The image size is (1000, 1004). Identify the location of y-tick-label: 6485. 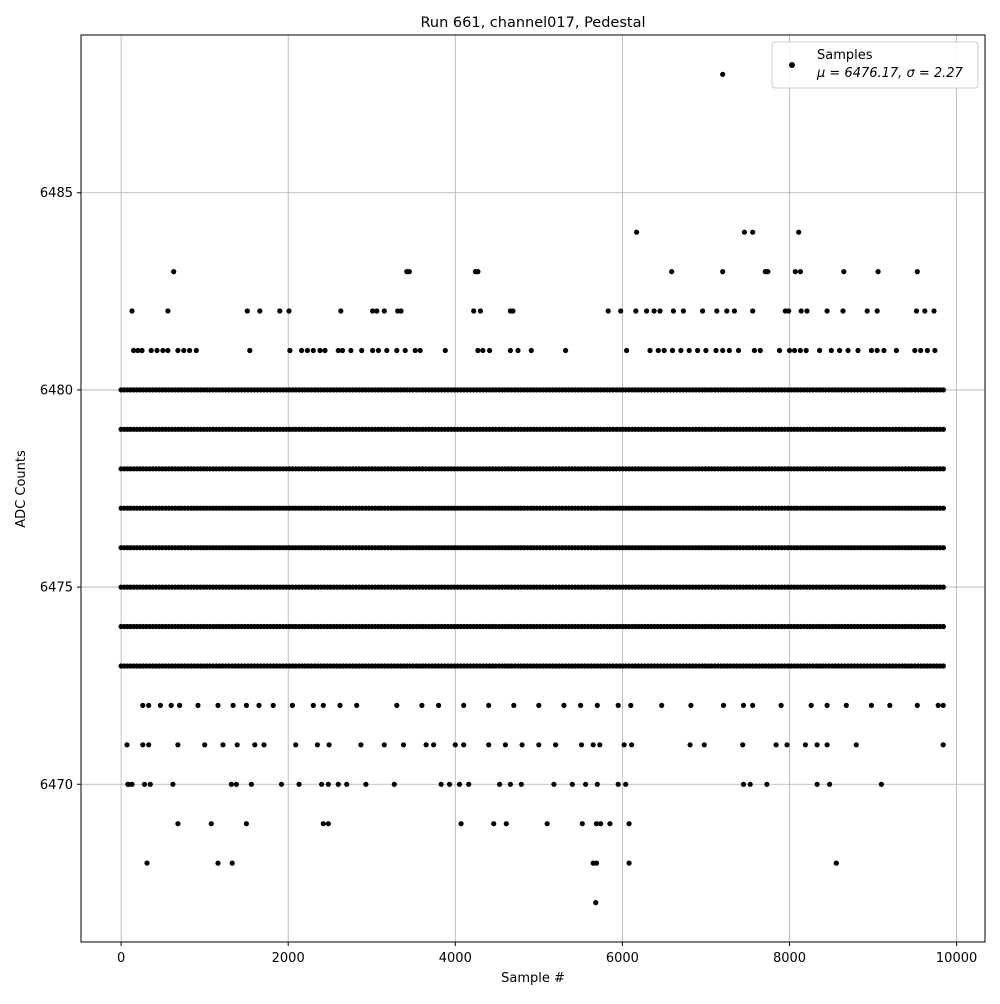
(56, 193).